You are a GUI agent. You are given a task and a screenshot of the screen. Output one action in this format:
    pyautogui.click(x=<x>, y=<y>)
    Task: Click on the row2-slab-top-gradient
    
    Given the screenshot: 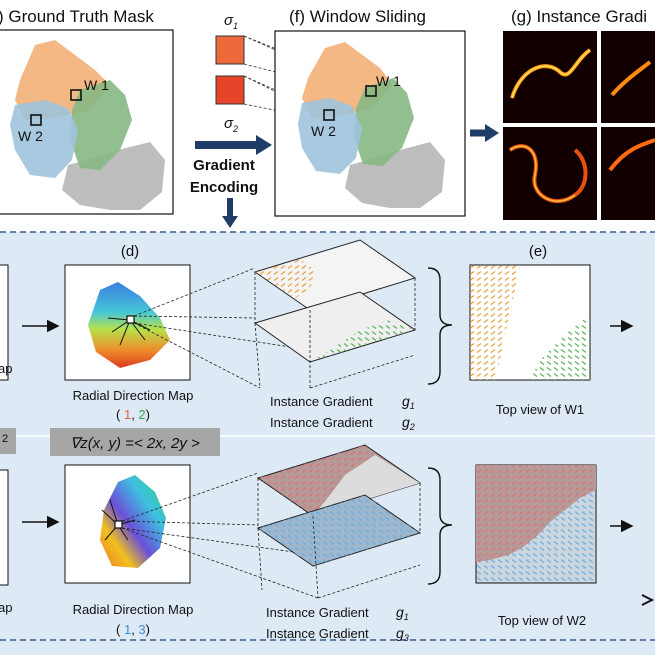 What is the action you would take?
    pyautogui.click(x=316, y=480)
    